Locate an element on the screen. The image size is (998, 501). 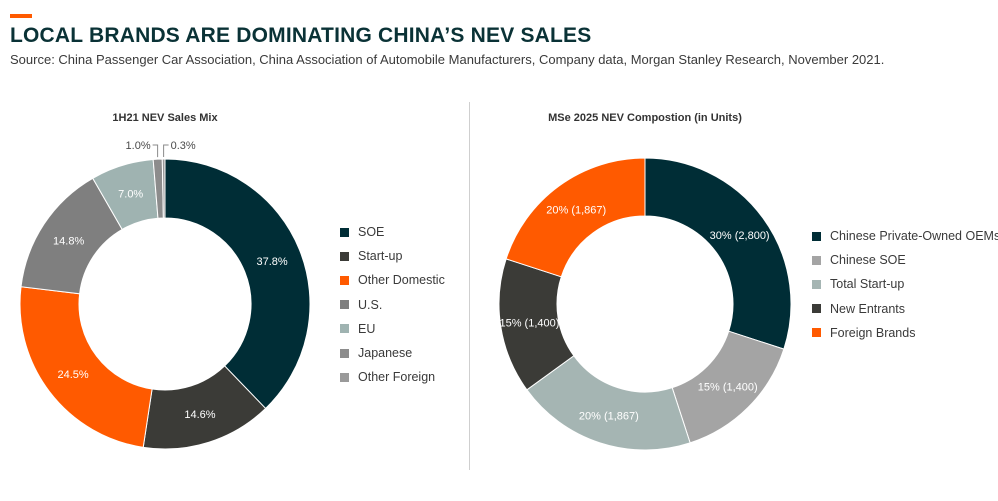
legend-item-total-start-up: Total Start-up is located at coordinates (905, 284).